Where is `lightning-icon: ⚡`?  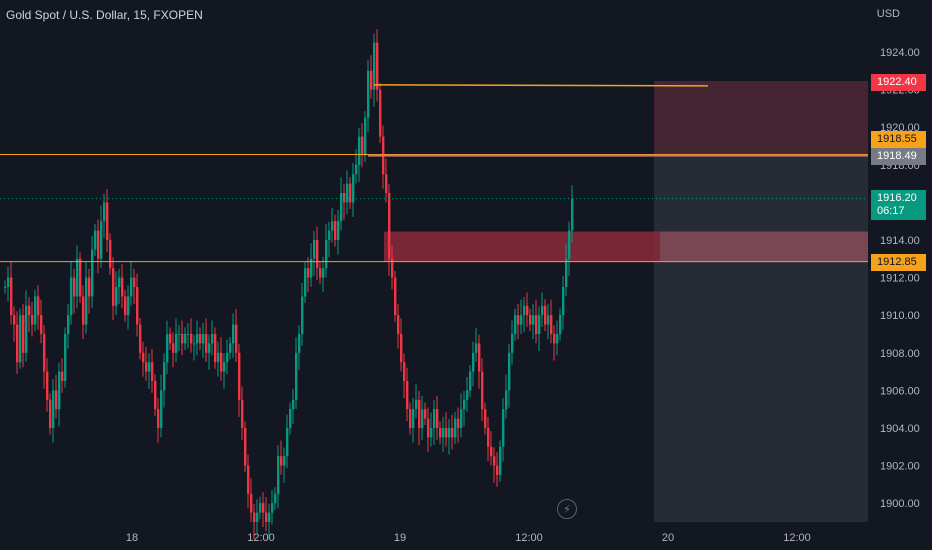
lightning-icon: ⚡ is located at coordinates (567, 509).